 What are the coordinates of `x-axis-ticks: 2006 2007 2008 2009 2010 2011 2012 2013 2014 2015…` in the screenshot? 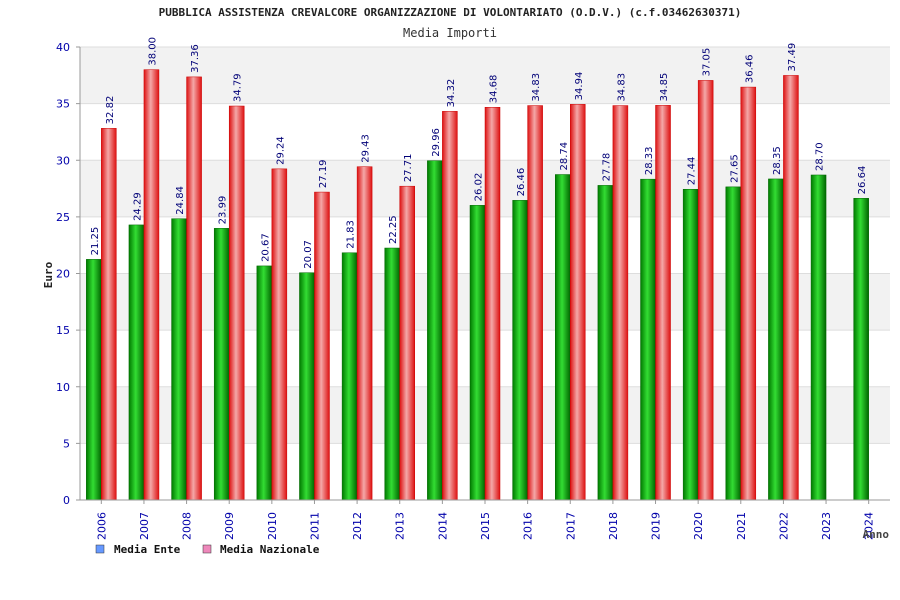 It's located at (485, 520).